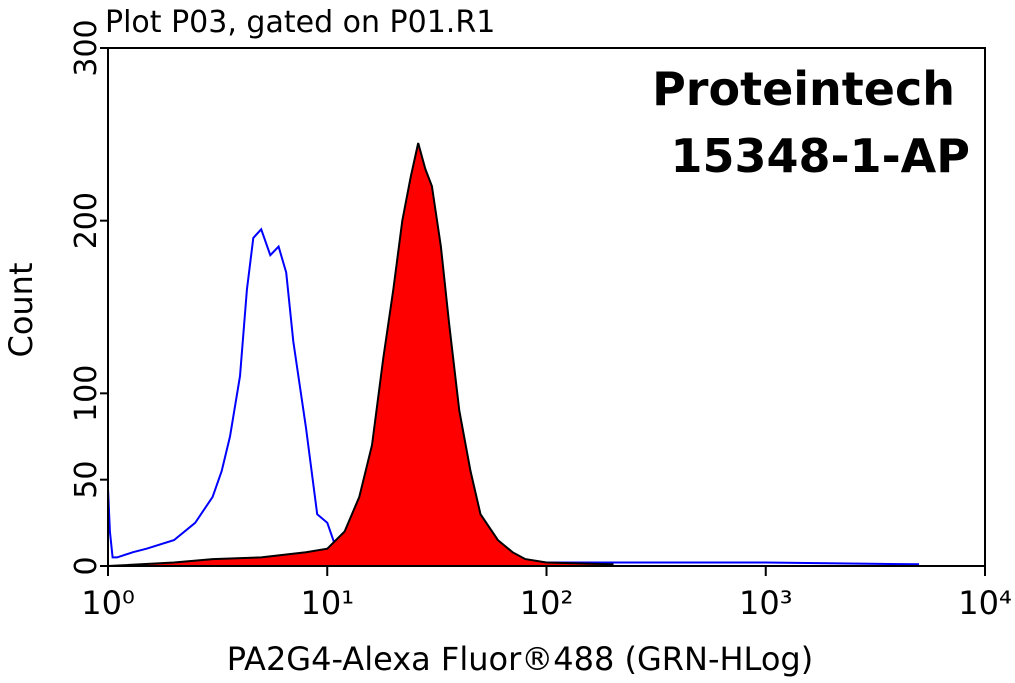 This screenshot has height=683, width=1015. Describe the element at coordinates (86, 393) in the screenshot. I see `y-tick-label: 100` at that location.